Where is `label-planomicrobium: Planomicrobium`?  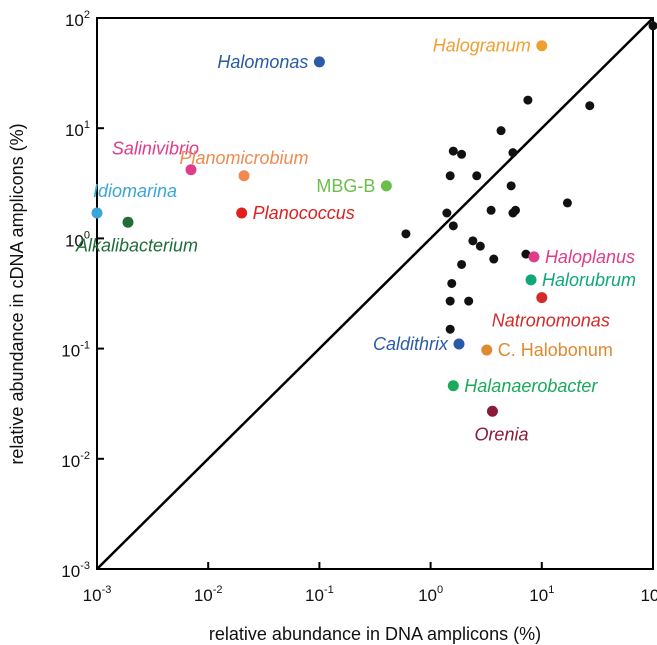
label-planomicrobium: Planomicrobium is located at coordinates (243, 158).